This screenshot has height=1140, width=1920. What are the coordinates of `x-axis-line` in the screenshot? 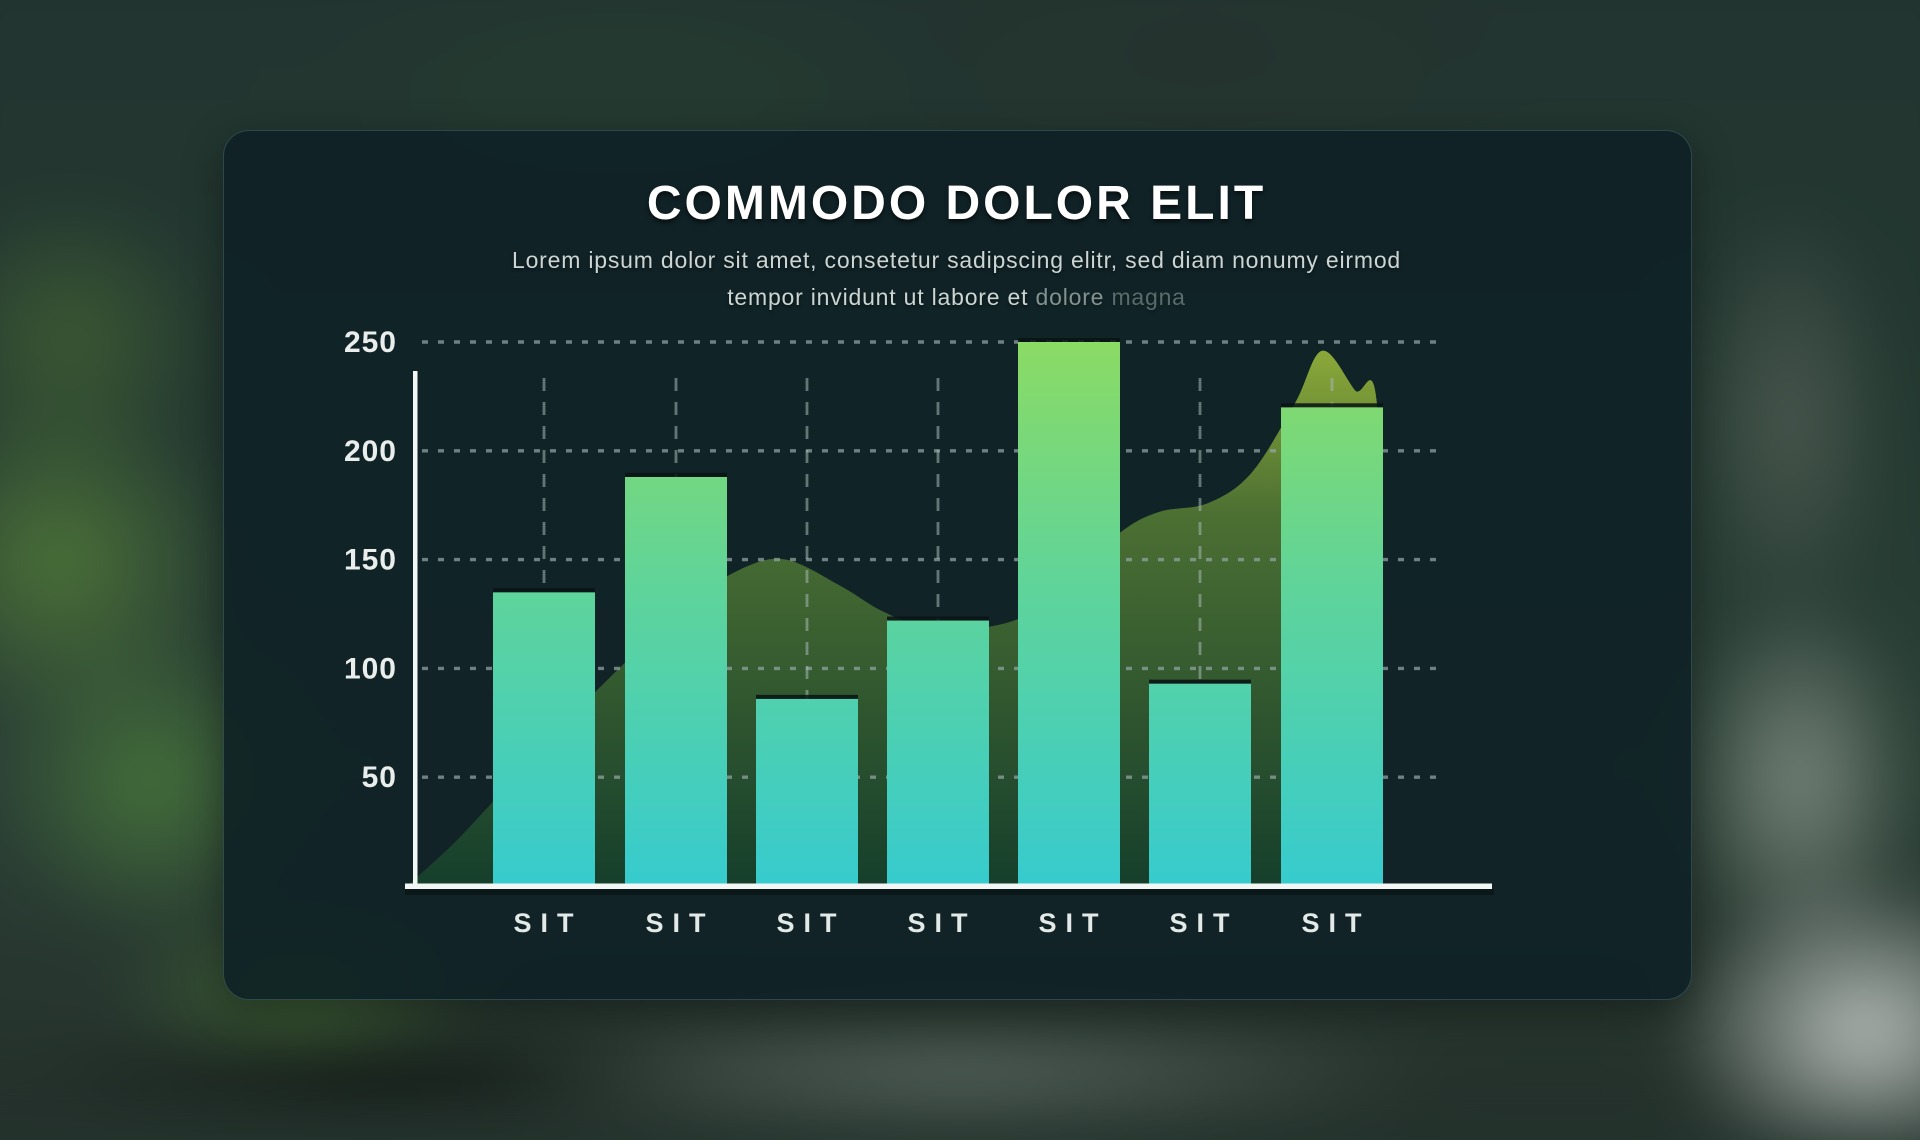 It's located at (948, 886).